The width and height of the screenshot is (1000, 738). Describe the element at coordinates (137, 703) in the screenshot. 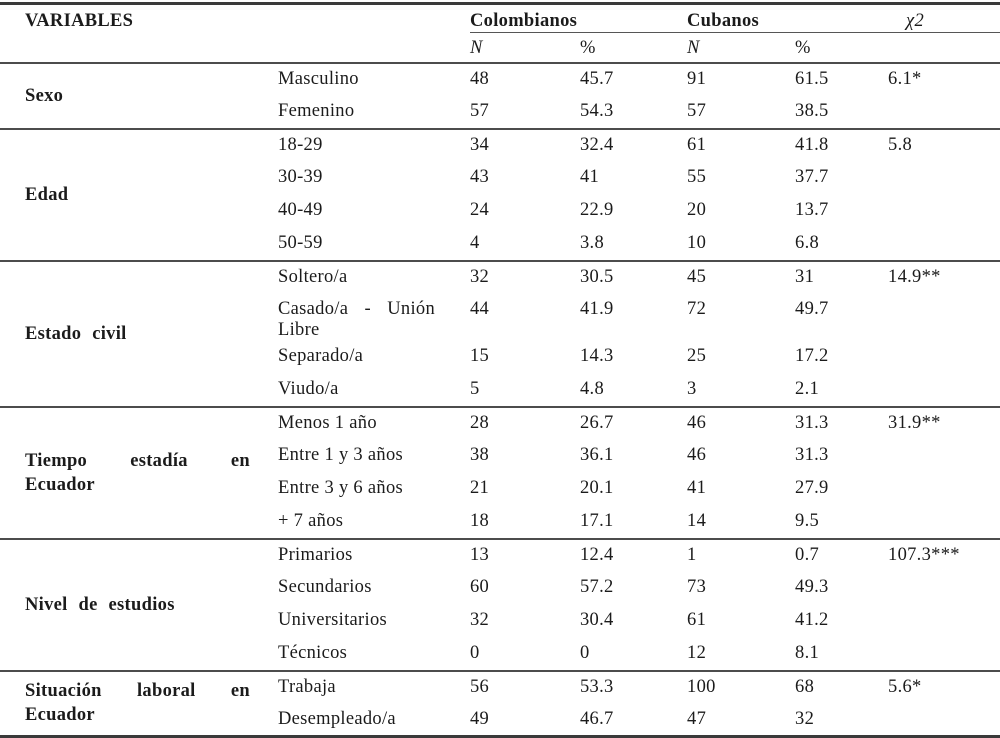

I see `variable-group-label: Situación laboral en Ecuador` at that location.